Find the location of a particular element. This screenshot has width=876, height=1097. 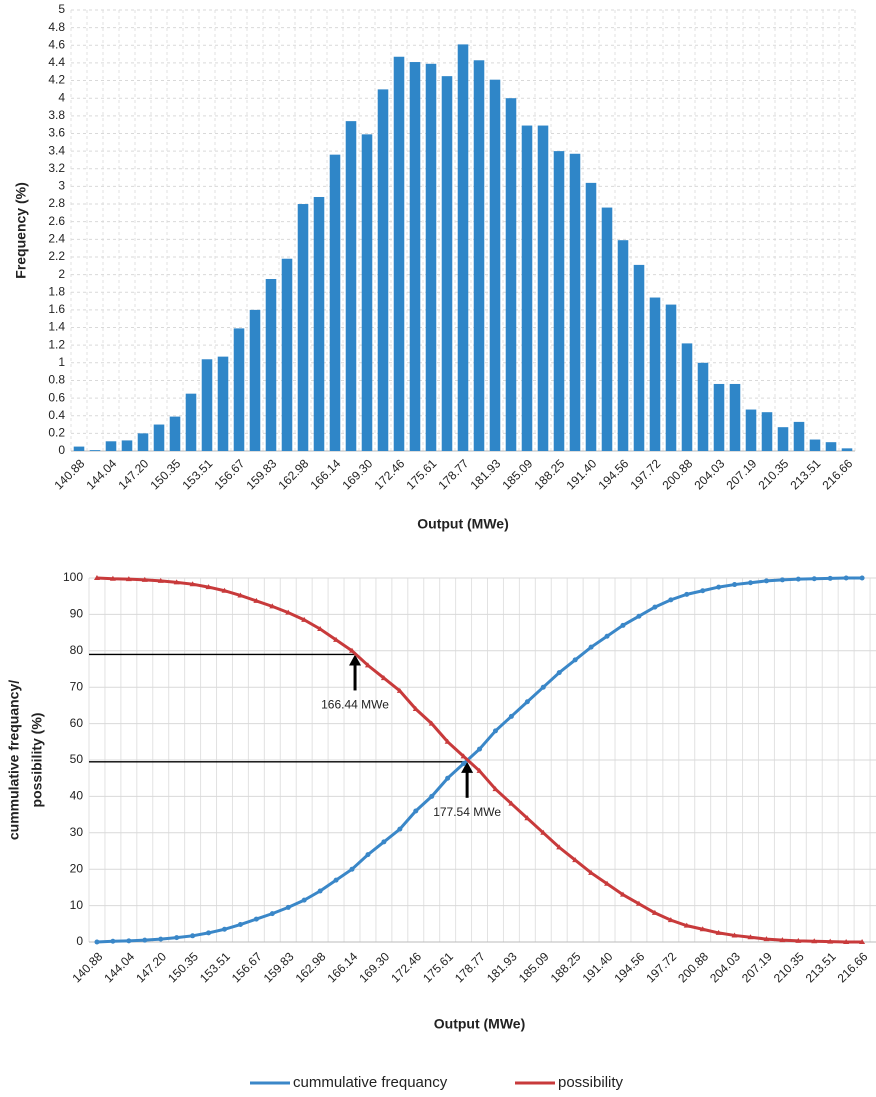

annotation-label: 166.44 MWe is located at coordinates (355, 705).